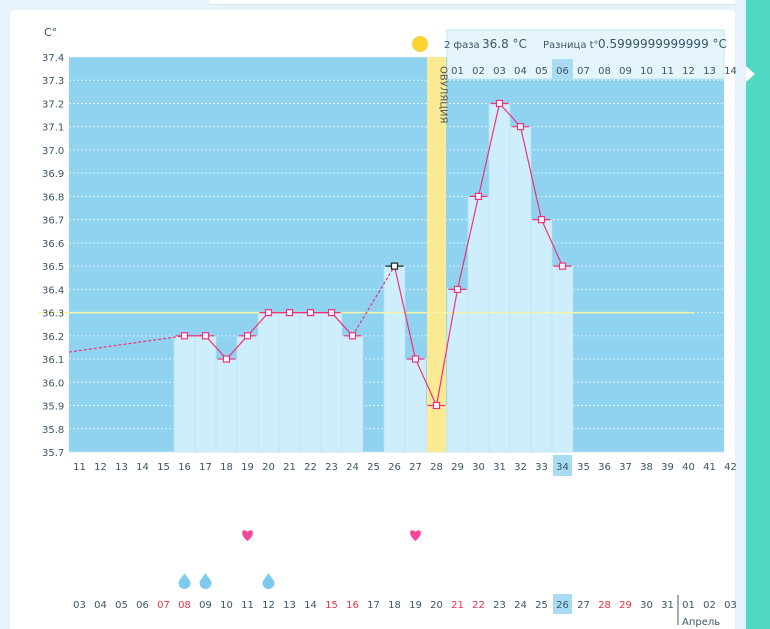  What do you see at coordinates (688, 467) in the screenshot?
I see `cycle-day-label: 40` at bounding box center [688, 467].